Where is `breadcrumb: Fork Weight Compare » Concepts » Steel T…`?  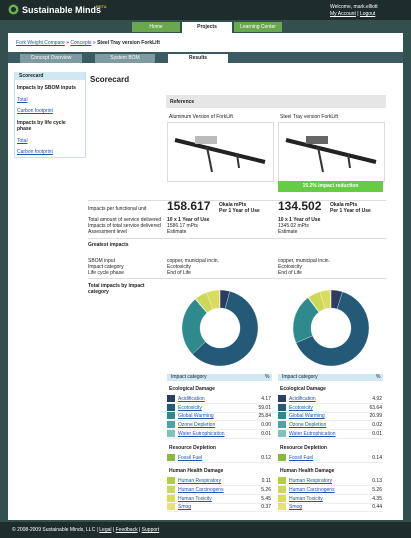
breadcrumb: Fork Weight Compare » Concepts » Steel T… is located at coordinates (88, 43).